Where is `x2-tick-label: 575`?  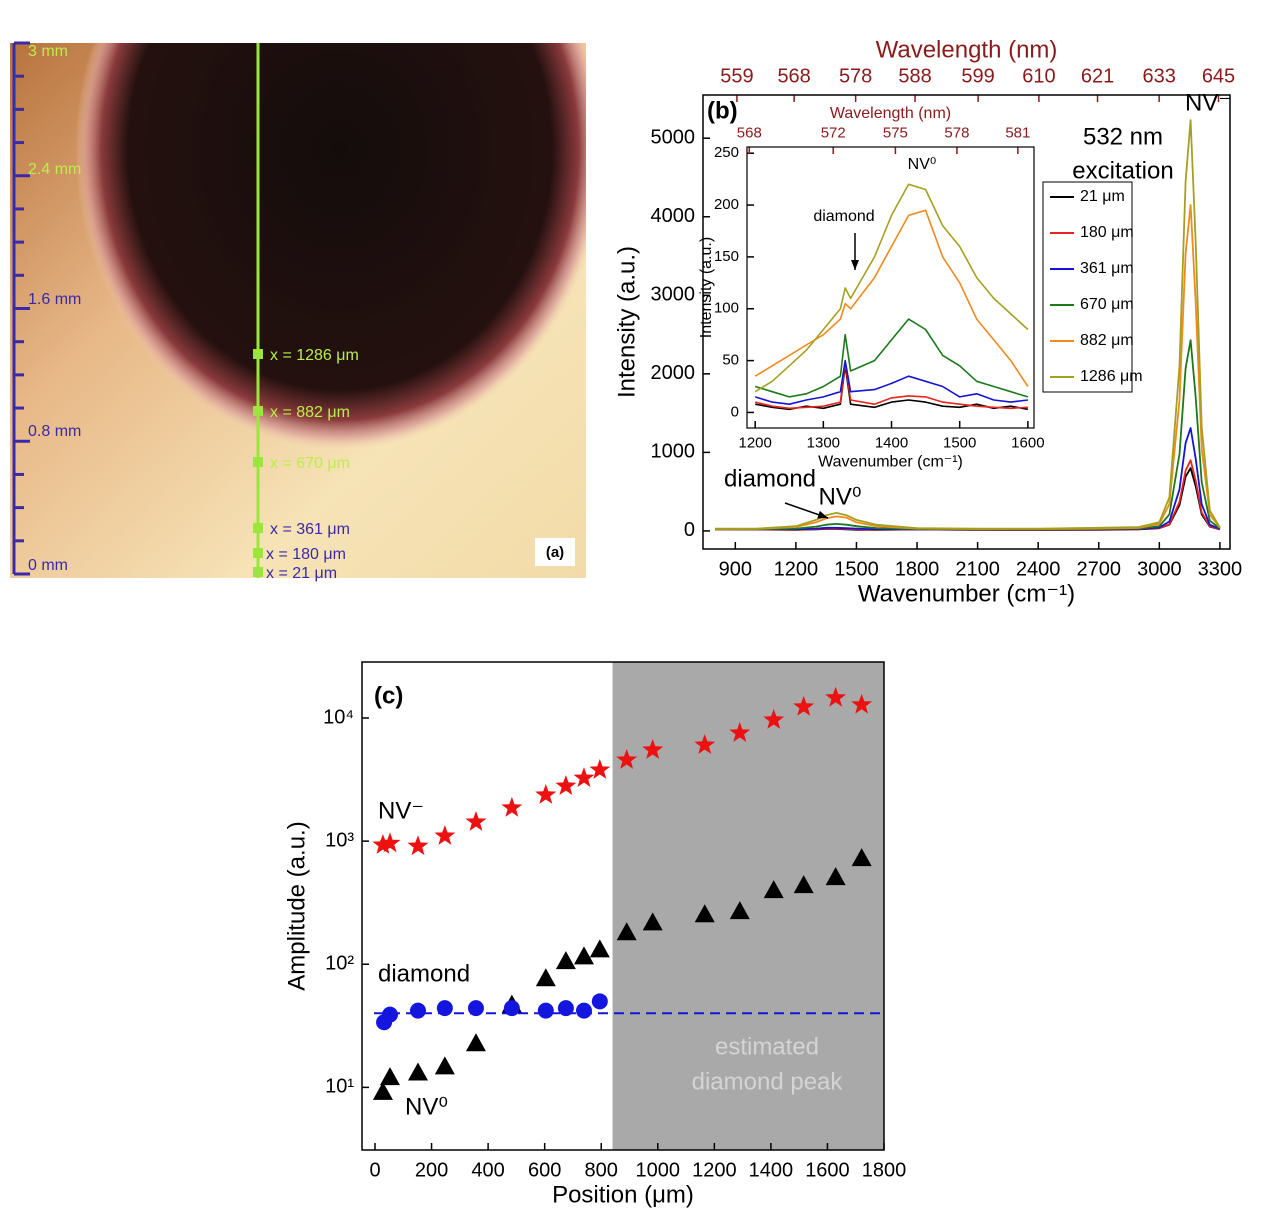
x2-tick-label: 575 is located at coordinates (895, 132).